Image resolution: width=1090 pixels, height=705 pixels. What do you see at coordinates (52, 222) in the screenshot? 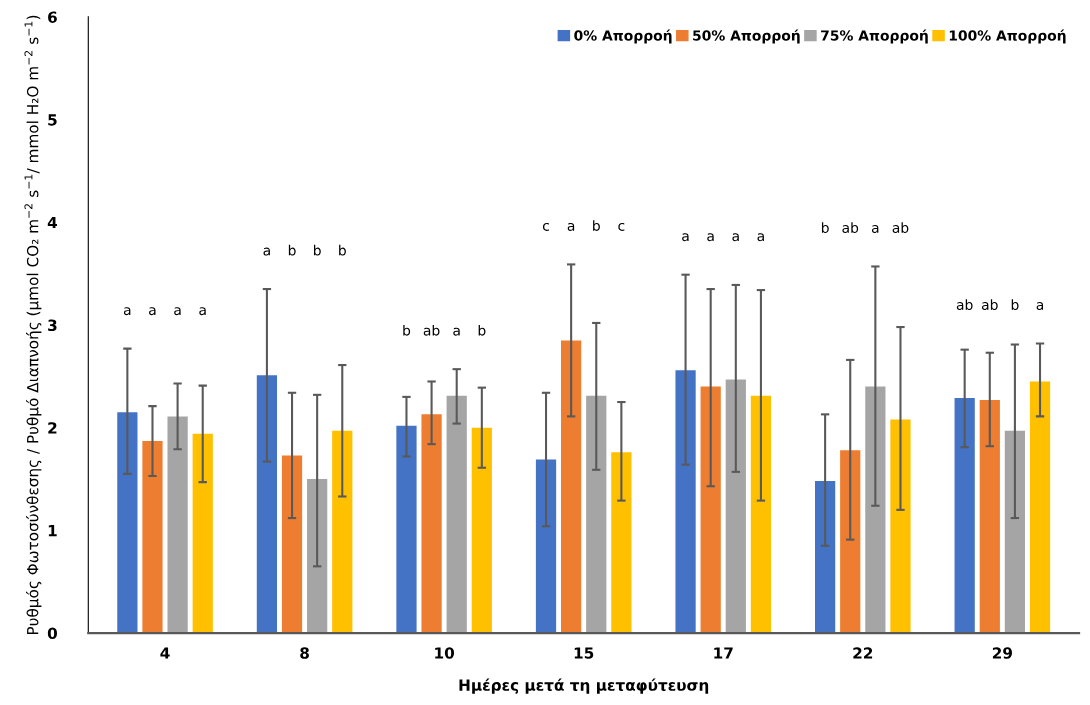
I see `y-tick-label: 4` at bounding box center [52, 222].